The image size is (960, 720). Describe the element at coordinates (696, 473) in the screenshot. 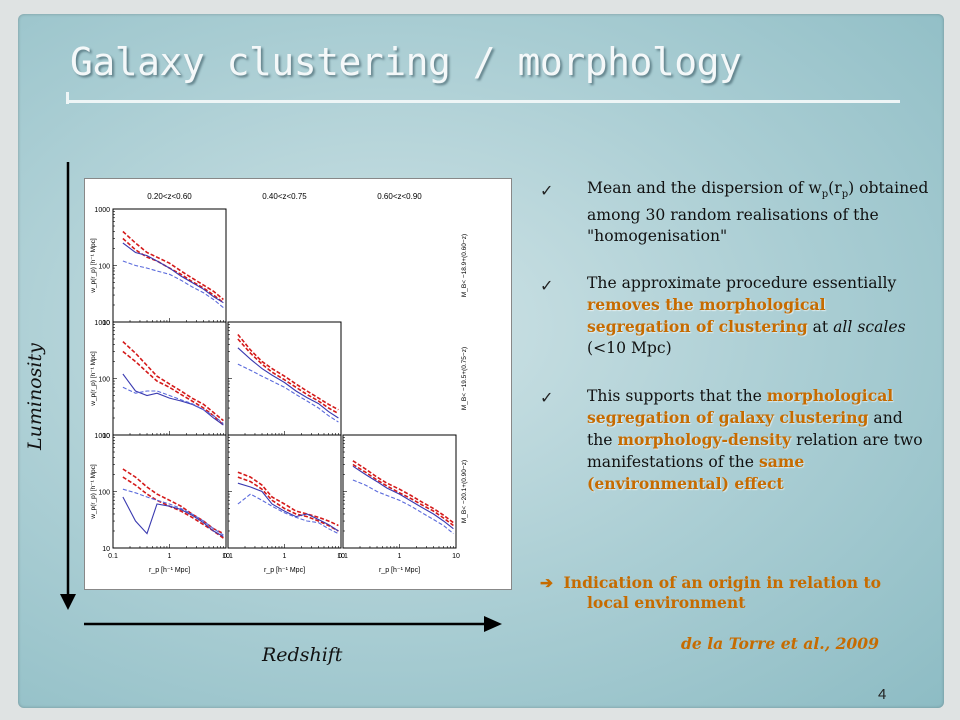

I see `highlight-text: same (environmental) effect` at that location.